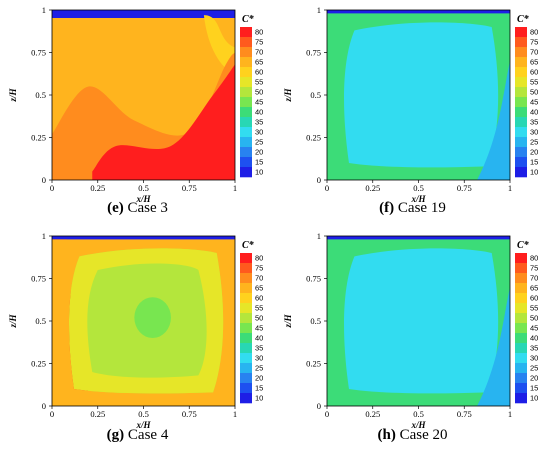  I want to click on contour-region-top-band, so click(143, 14).